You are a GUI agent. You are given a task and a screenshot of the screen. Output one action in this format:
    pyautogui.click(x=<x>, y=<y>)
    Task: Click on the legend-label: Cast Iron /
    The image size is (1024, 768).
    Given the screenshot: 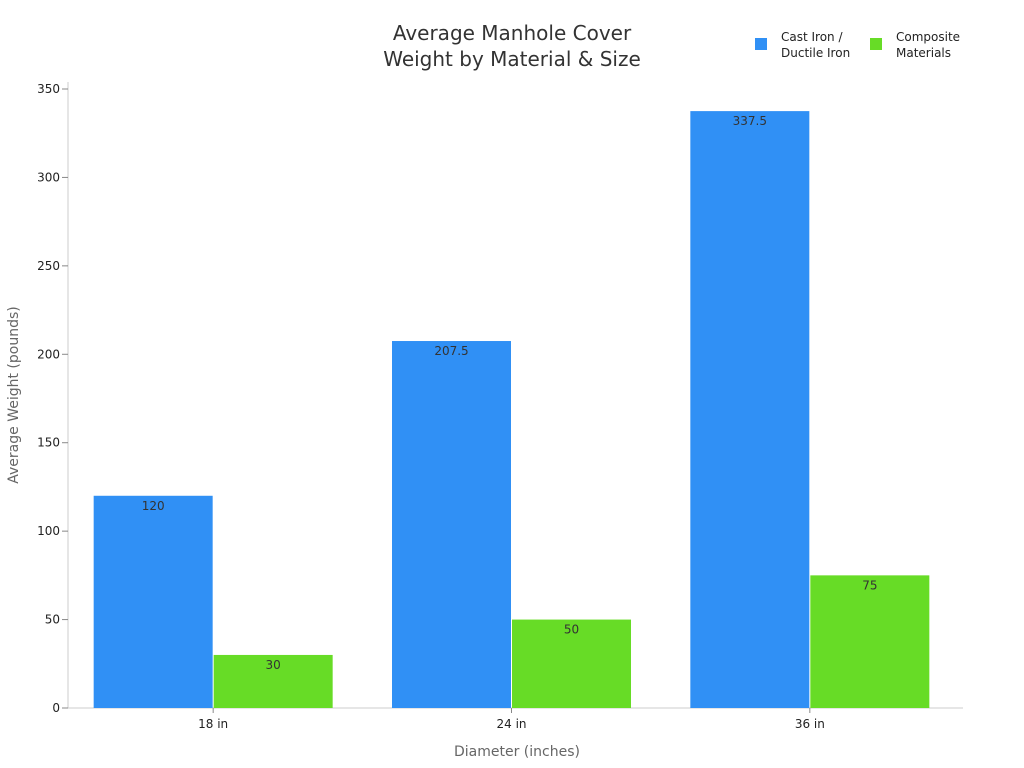 What is the action you would take?
    pyautogui.click(x=812, y=37)
    